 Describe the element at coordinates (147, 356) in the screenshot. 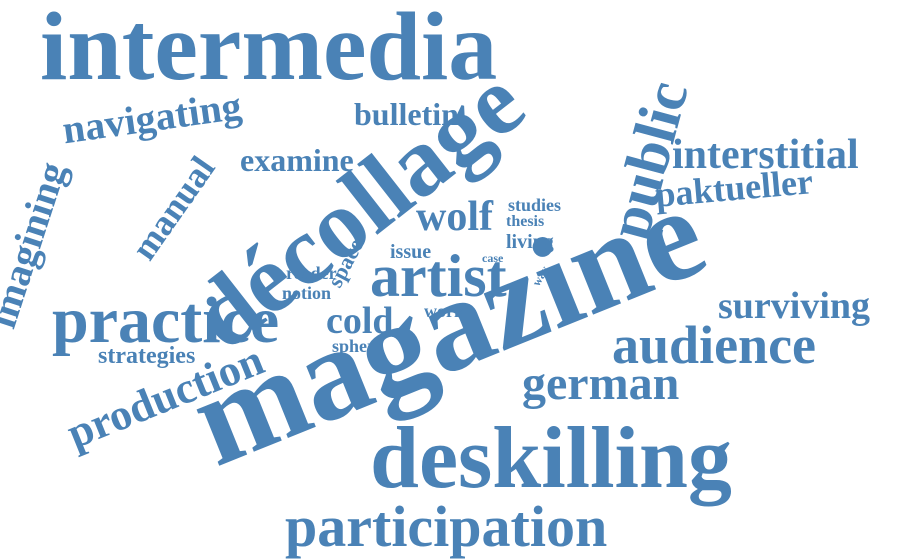

I see `word-strategies: strategies` at that location.